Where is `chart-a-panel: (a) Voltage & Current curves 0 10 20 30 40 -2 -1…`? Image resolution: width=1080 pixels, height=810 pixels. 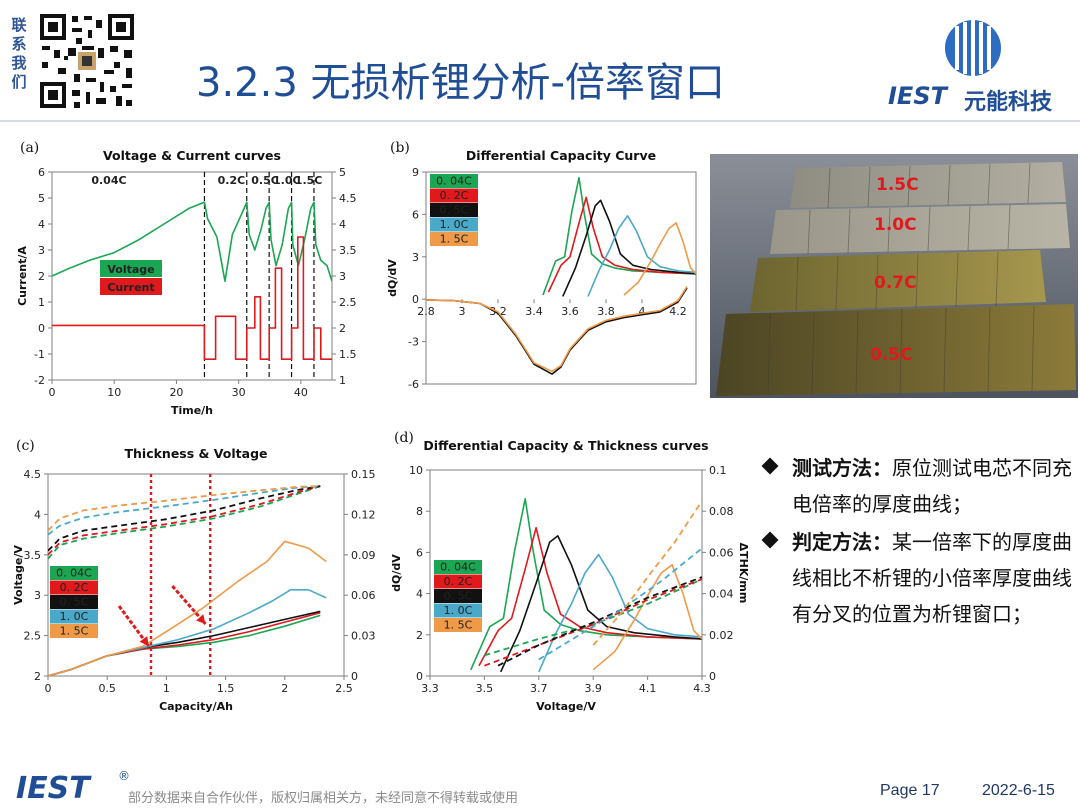 chart-a-panel: (a) Voltage & Current curves 0 10 20 30 40 -2 -1… is located at coordinates (189, 285).